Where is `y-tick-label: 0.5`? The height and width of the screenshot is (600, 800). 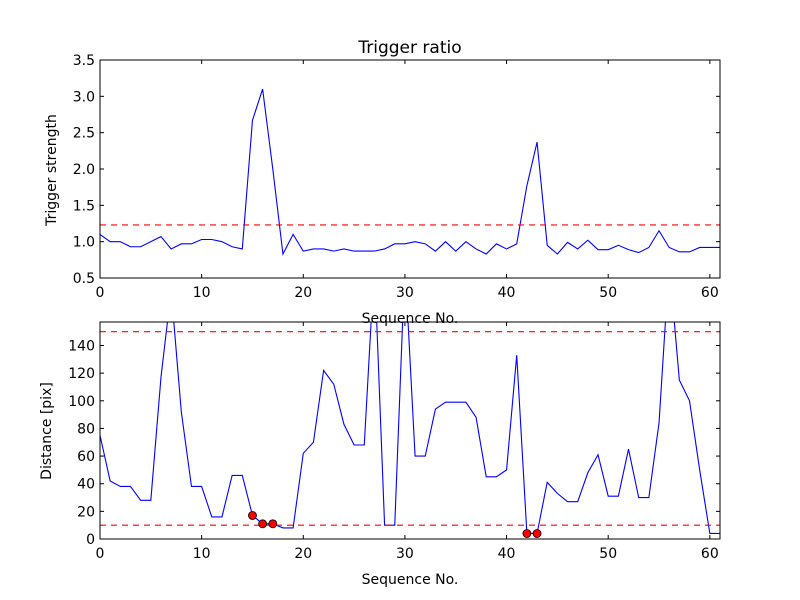
y-tick-label: 0.5 is located at coordinates (84, 279).